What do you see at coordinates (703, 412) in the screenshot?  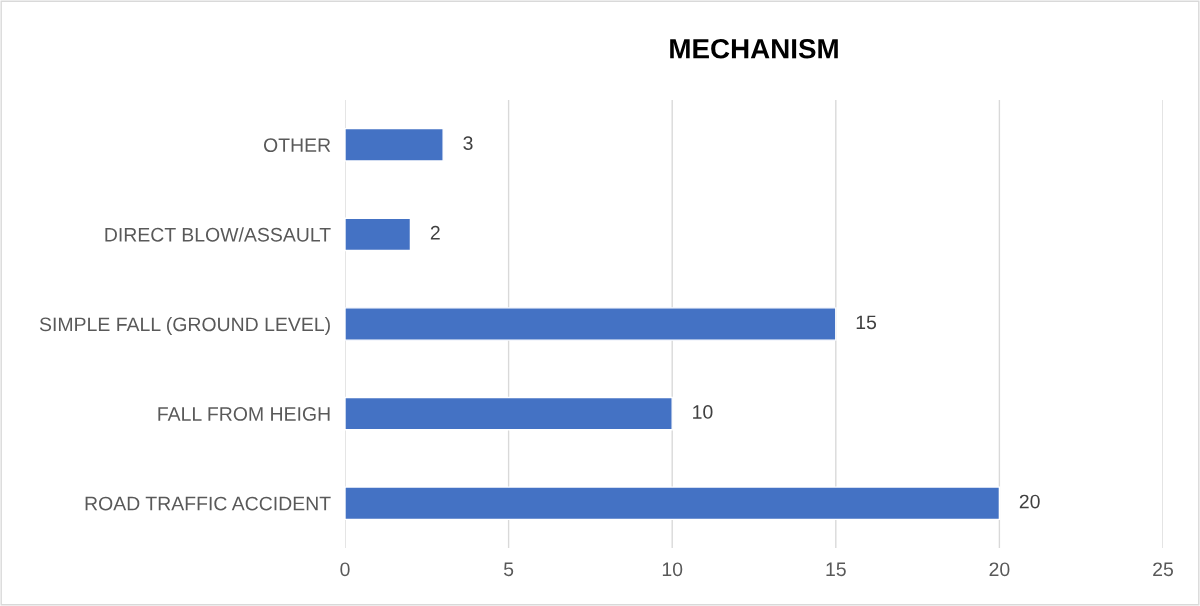 I see `data-label: 10` at bounding box center [703, 412].